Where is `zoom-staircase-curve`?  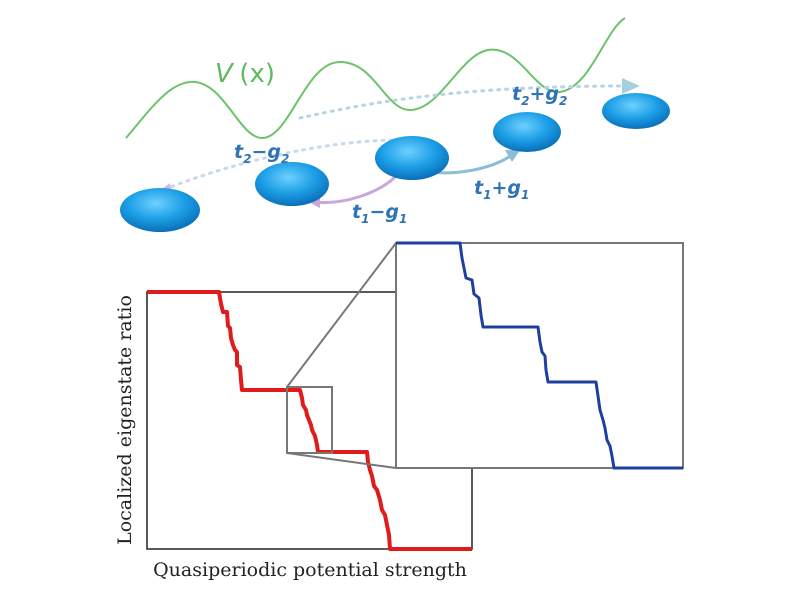 zoom-staircase-curve is located at coordinates (539, 355).